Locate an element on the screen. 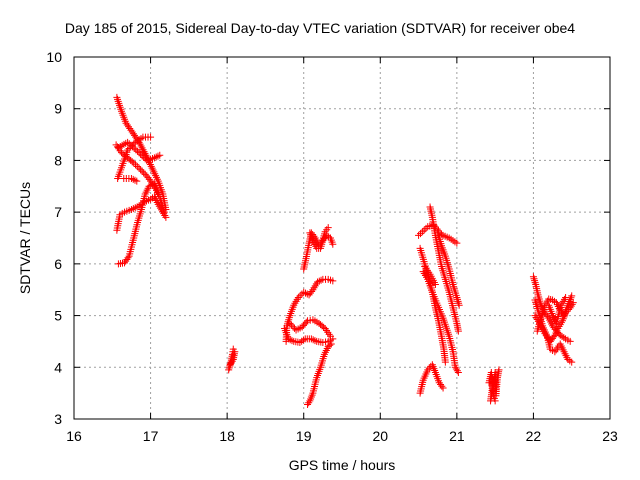 Image resolution: width=640 pixels, height=480 pixels. x-tick-label: 17 is located at coordinates (151, 436).